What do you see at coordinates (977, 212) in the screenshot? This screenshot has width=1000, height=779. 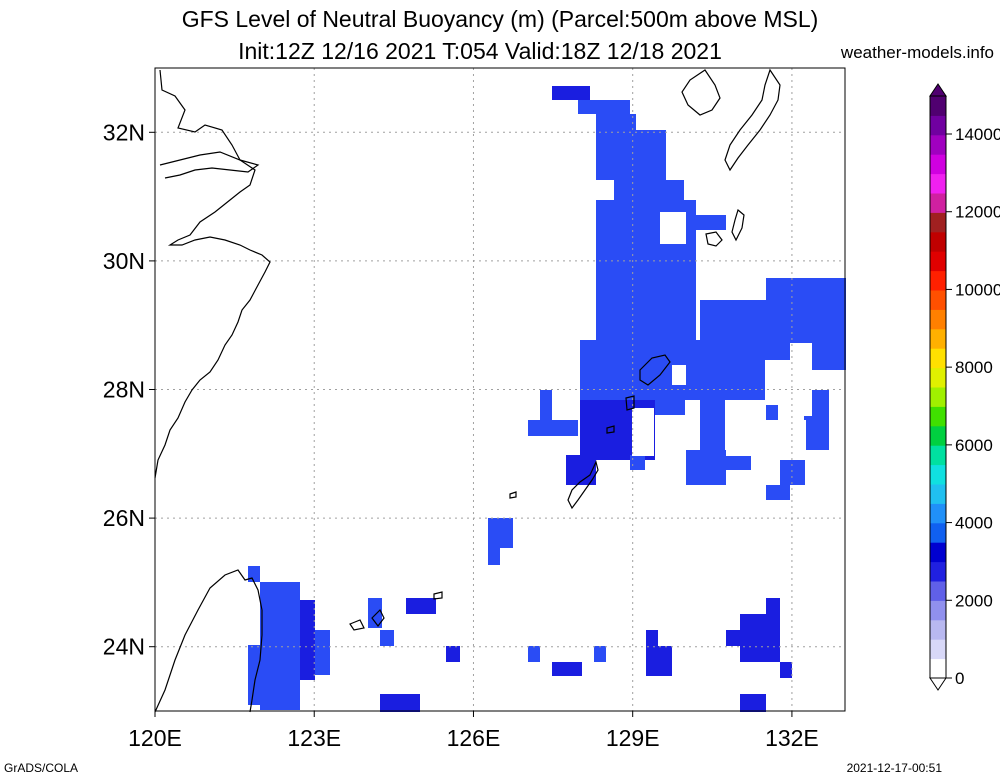 I see `colorbar-label: 12000` at bounding box center [977, 212].